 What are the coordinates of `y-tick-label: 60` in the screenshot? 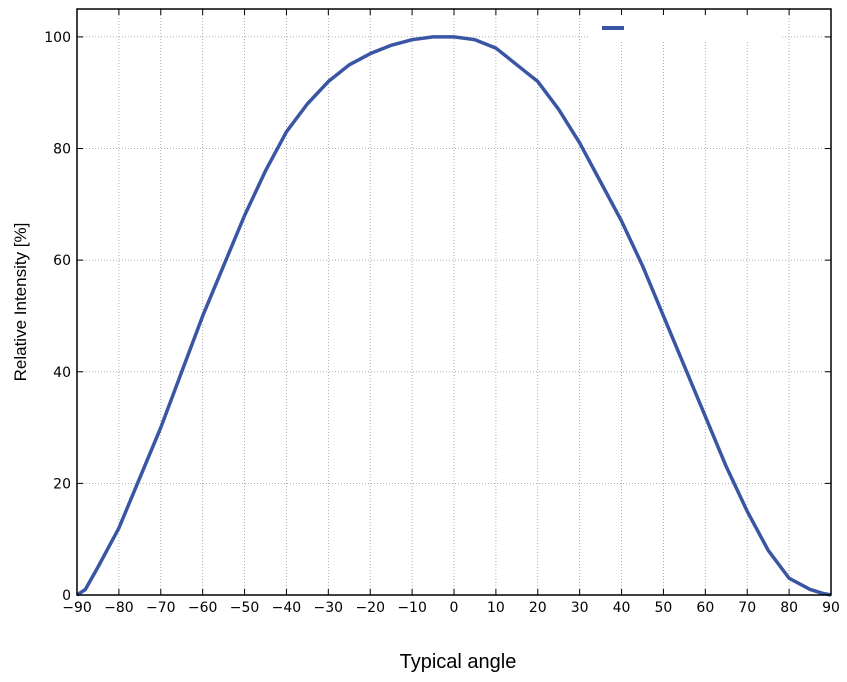 It's located at (62, 261).